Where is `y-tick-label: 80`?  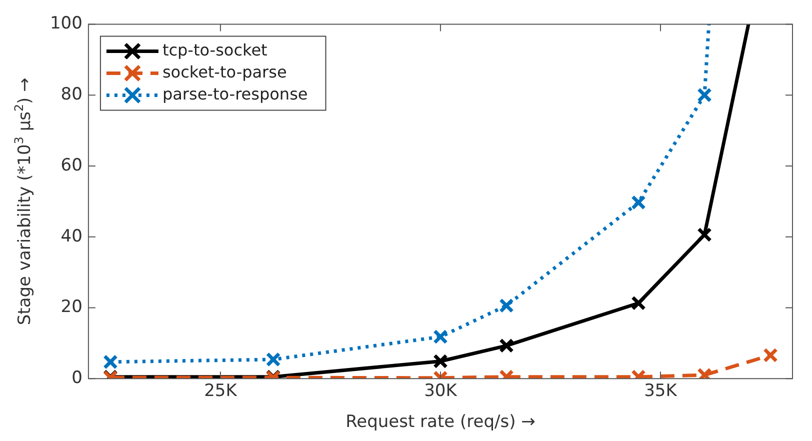 y-tick-label: 80 is located at coordinates (71, 94).